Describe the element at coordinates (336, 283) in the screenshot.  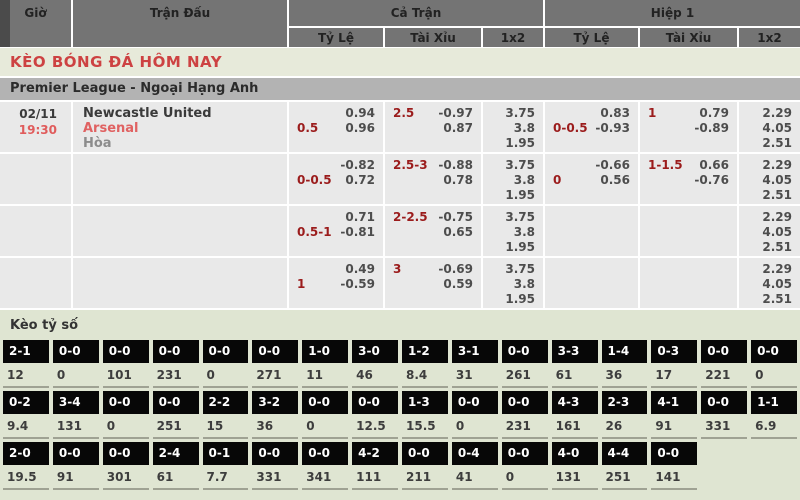
I see `ft-handicap-cell: 0.49 1 -0.59` at that location.